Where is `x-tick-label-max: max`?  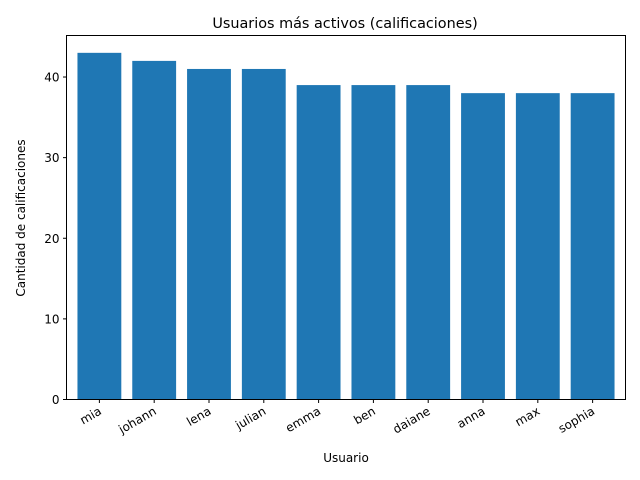
x-tick-label-max: max is located at coordinates (528, 416).